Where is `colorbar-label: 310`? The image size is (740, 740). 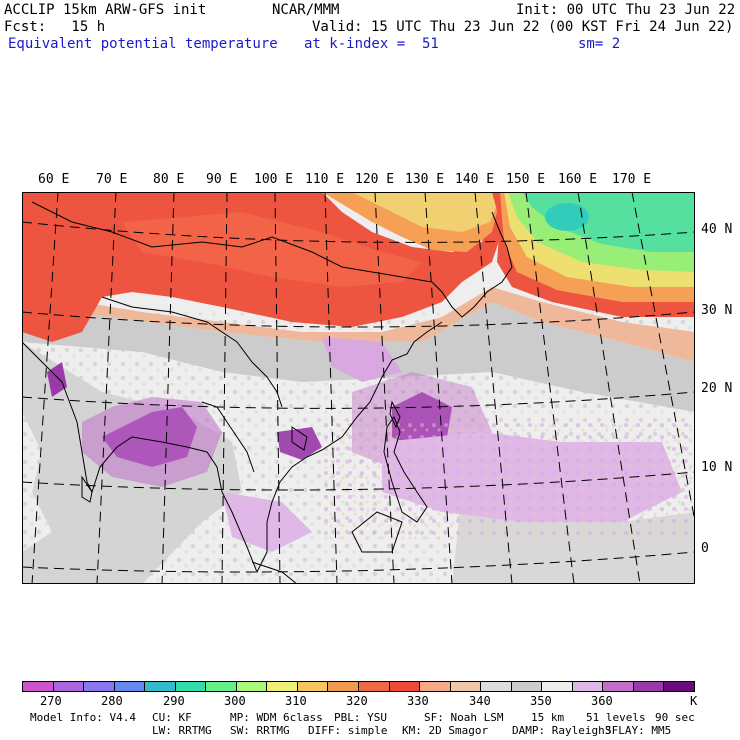 colorbar-label: 310 is located at coordinates (296, 701).